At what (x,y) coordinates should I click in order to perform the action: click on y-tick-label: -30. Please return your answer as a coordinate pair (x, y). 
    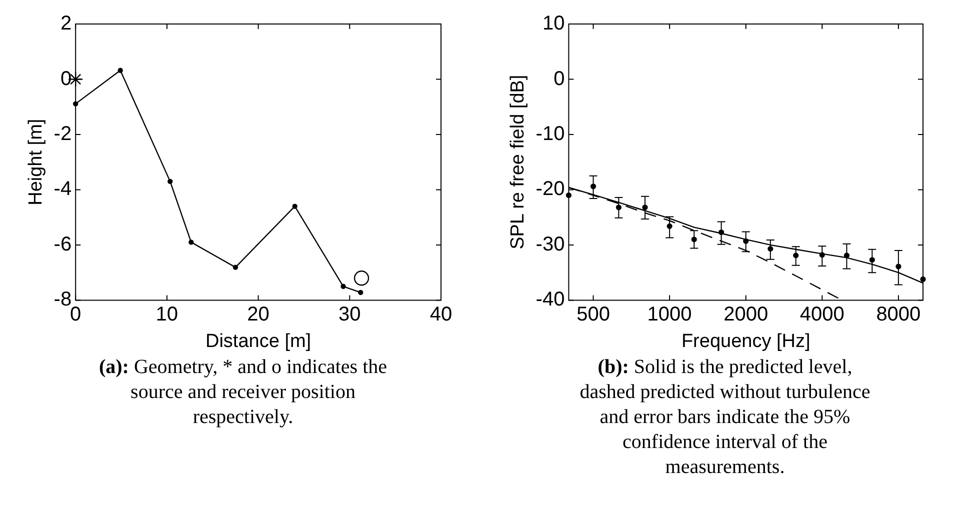
    Looking at the image, I should click on (550, 244).